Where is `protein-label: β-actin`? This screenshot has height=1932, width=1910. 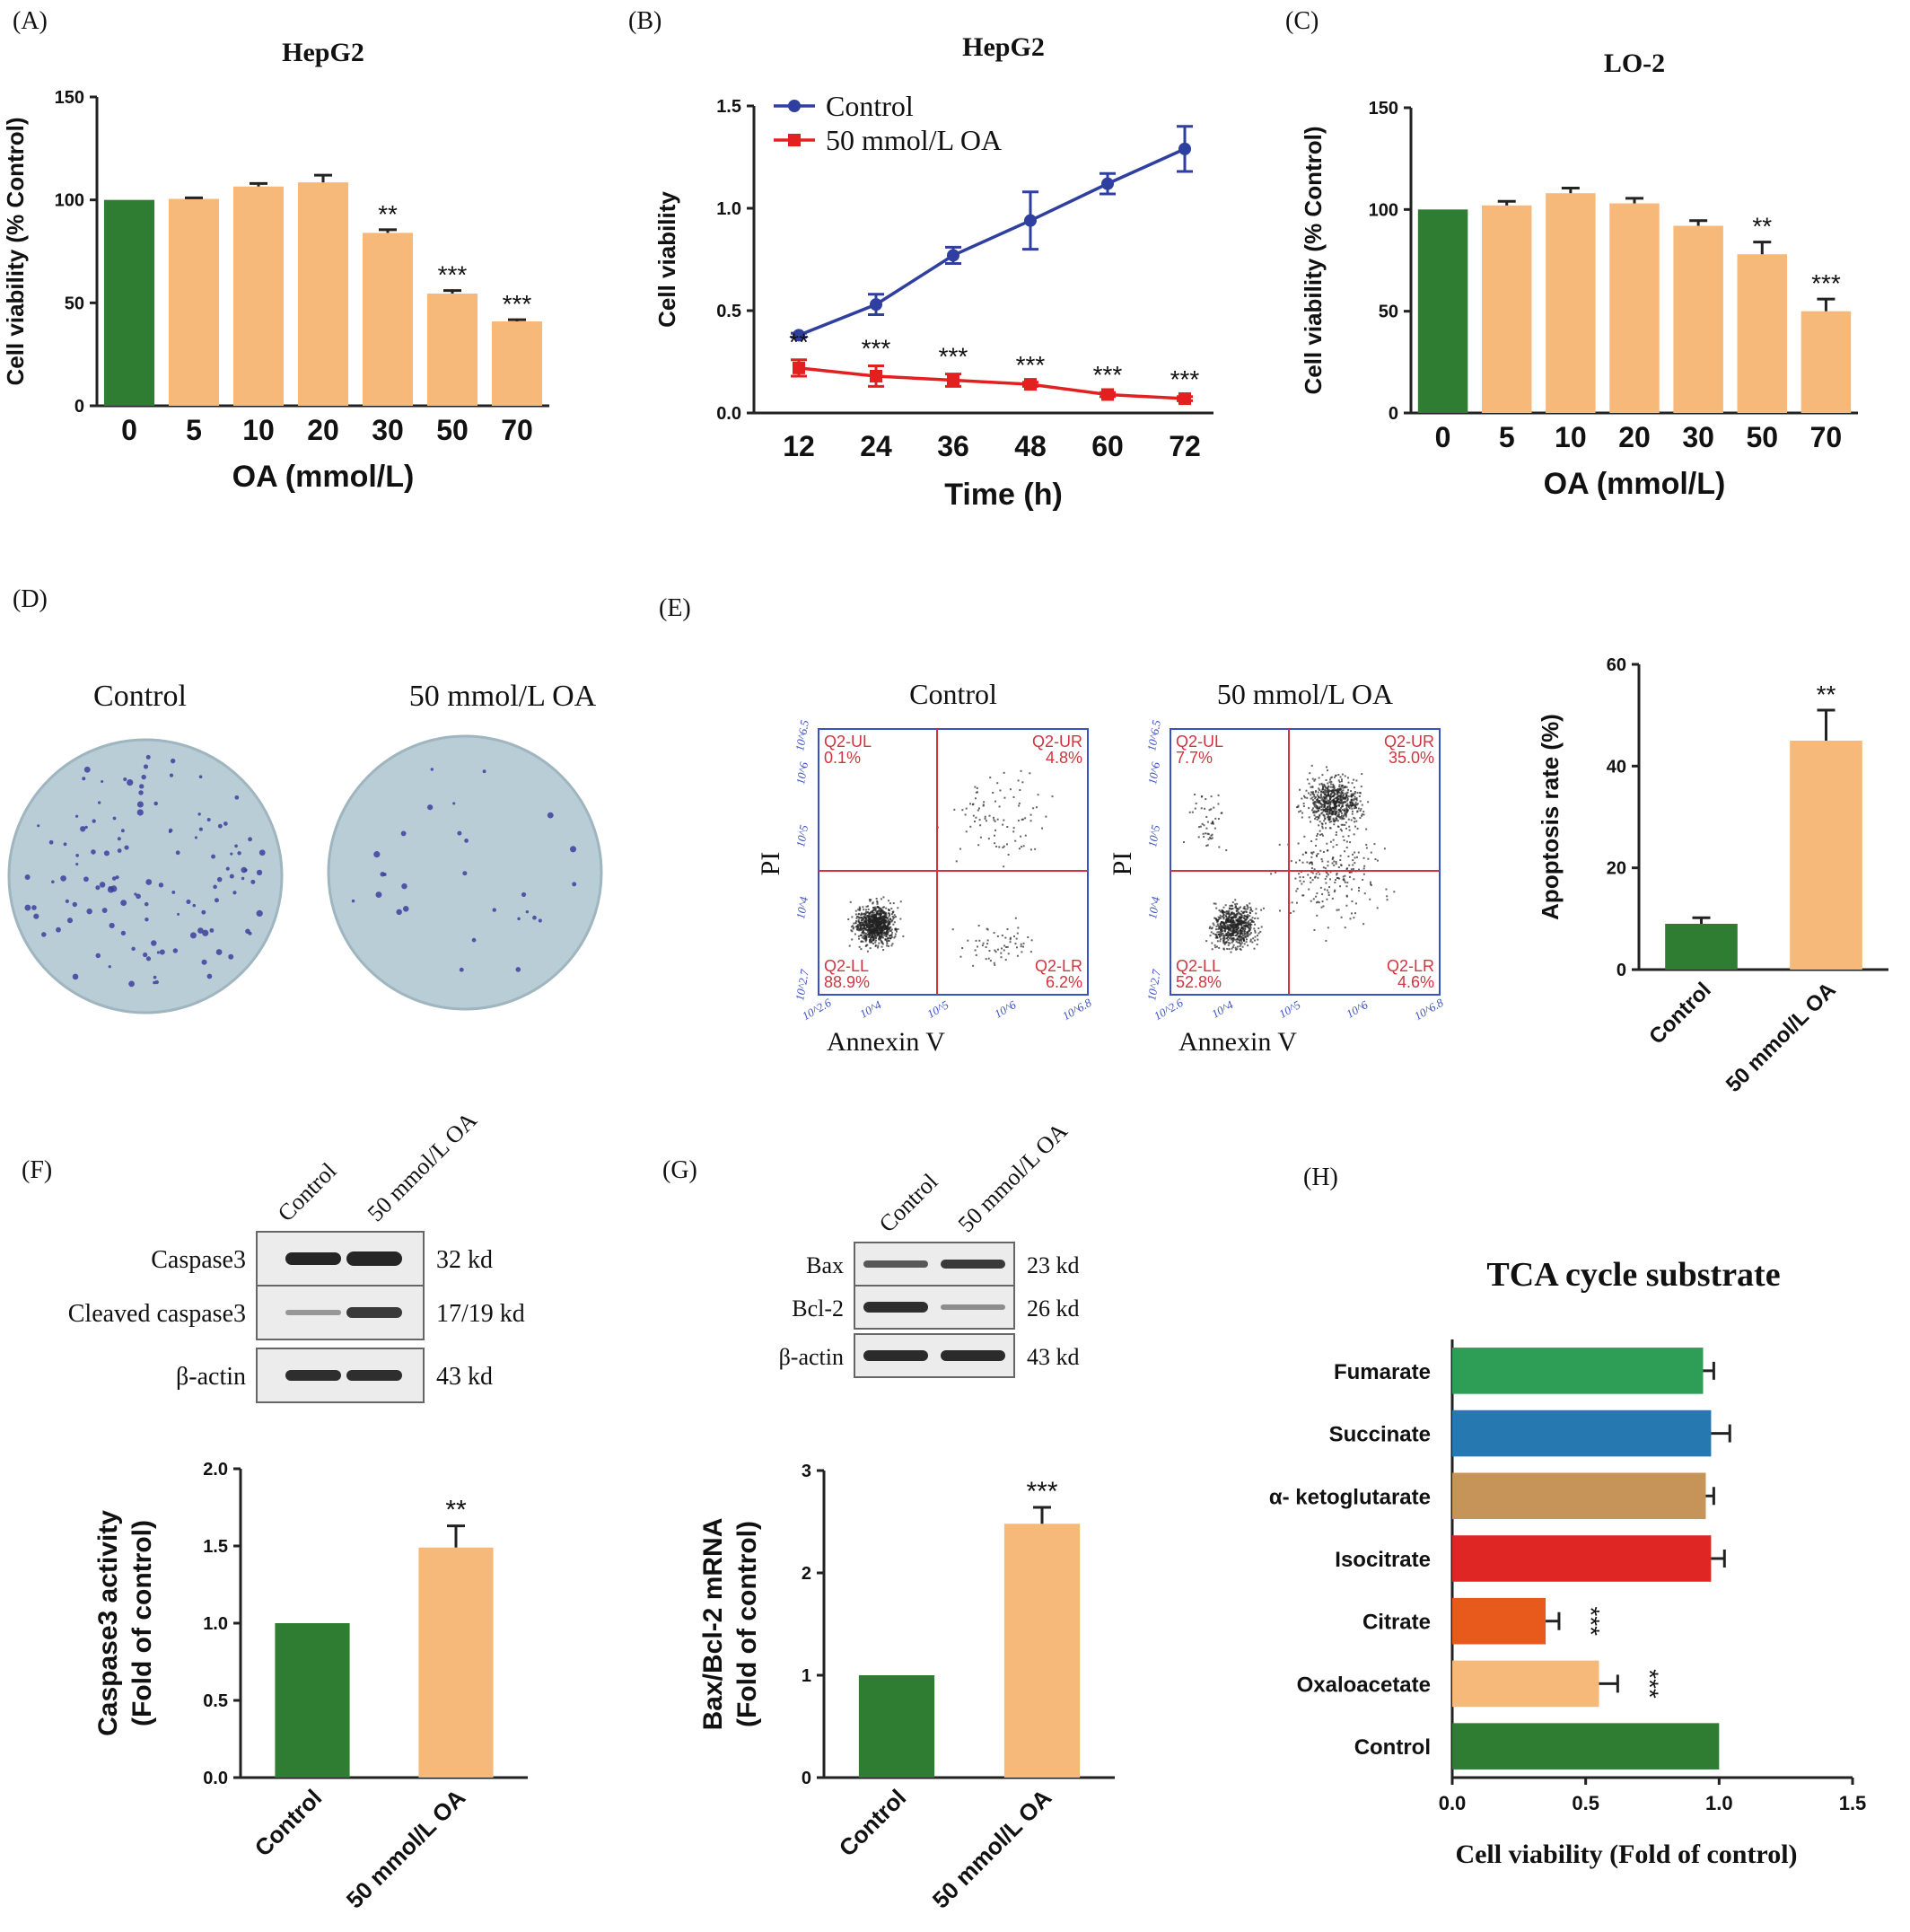 protein-label: β-actin is located at coordinates (811, 1357).